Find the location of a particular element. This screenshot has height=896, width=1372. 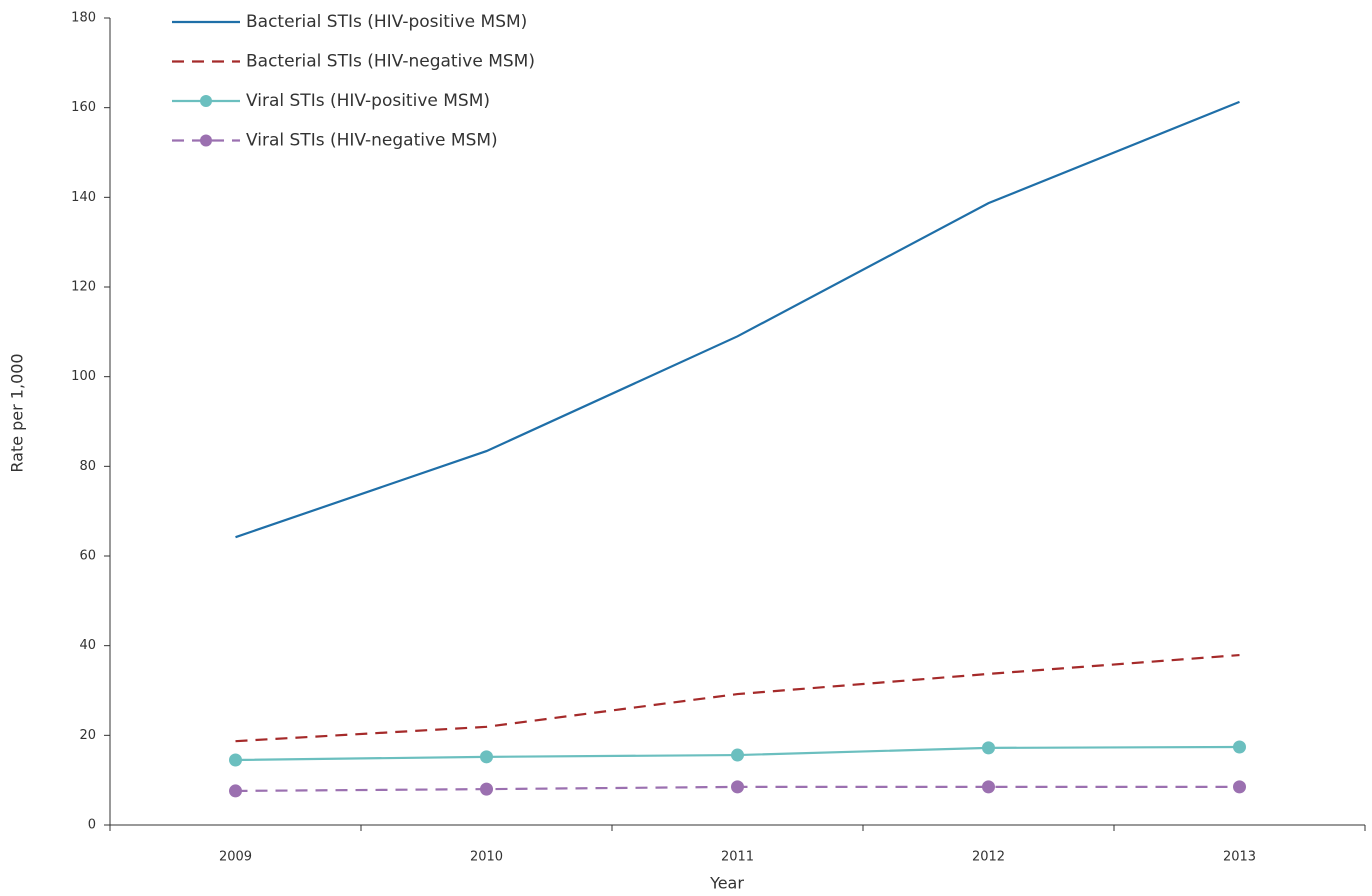

x-tick-label: 2013 is located at coordinates (1239, 857).